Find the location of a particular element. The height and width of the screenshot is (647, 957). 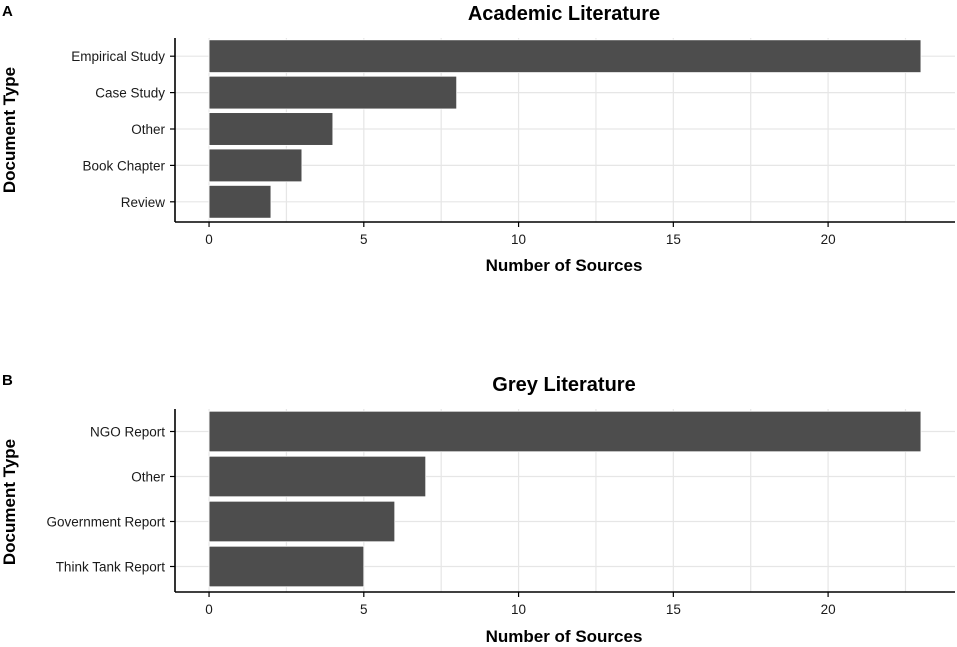

panel-tag: A is located at coordinates (7, 11).